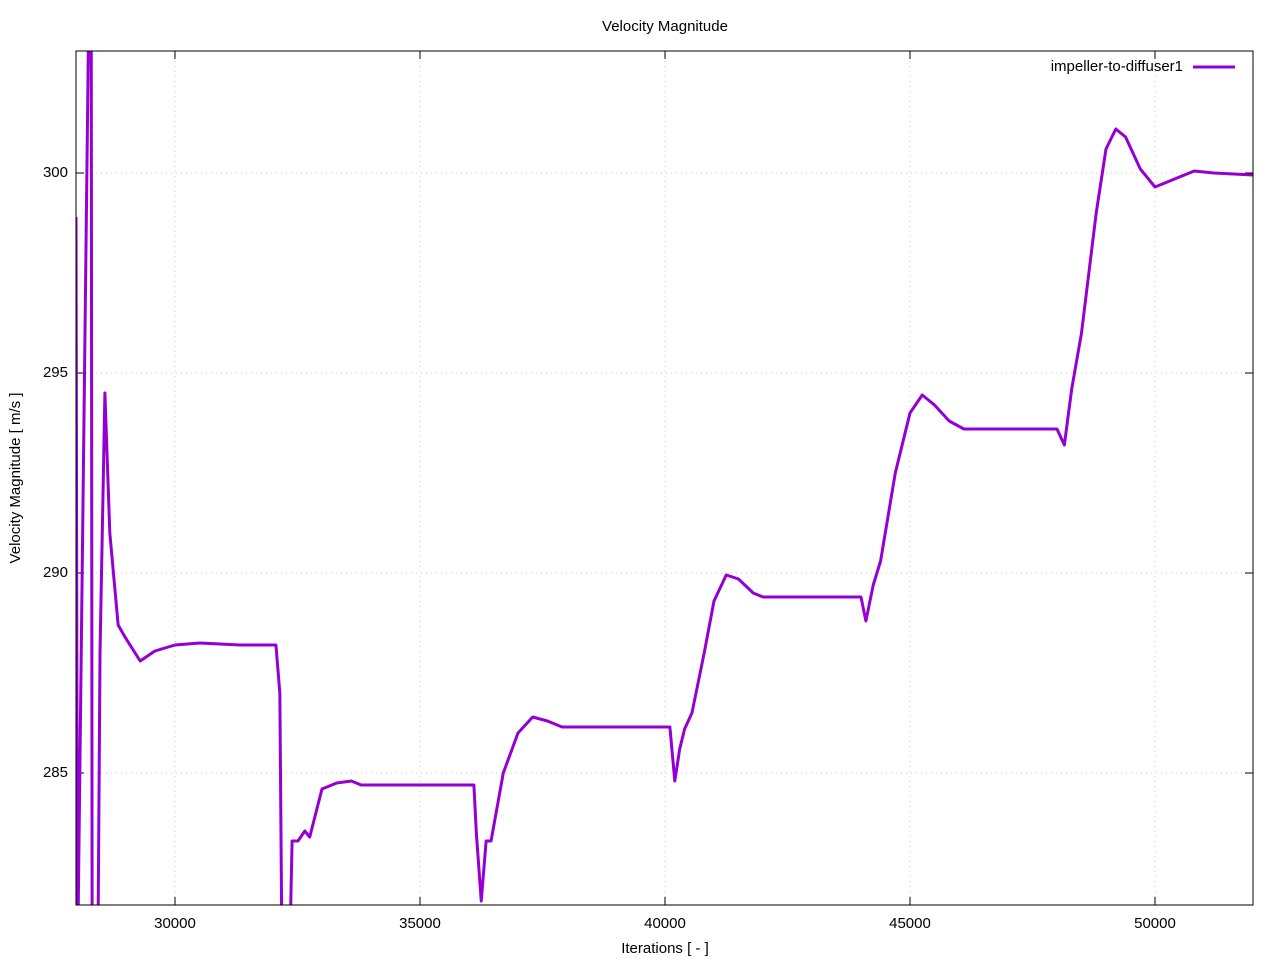 This screenshot has height=960, width=1280. What do you see at coordinates (175, 923) in the screenshot?
I see `x-tick-label: 30000` at bounding box center [175, 923].